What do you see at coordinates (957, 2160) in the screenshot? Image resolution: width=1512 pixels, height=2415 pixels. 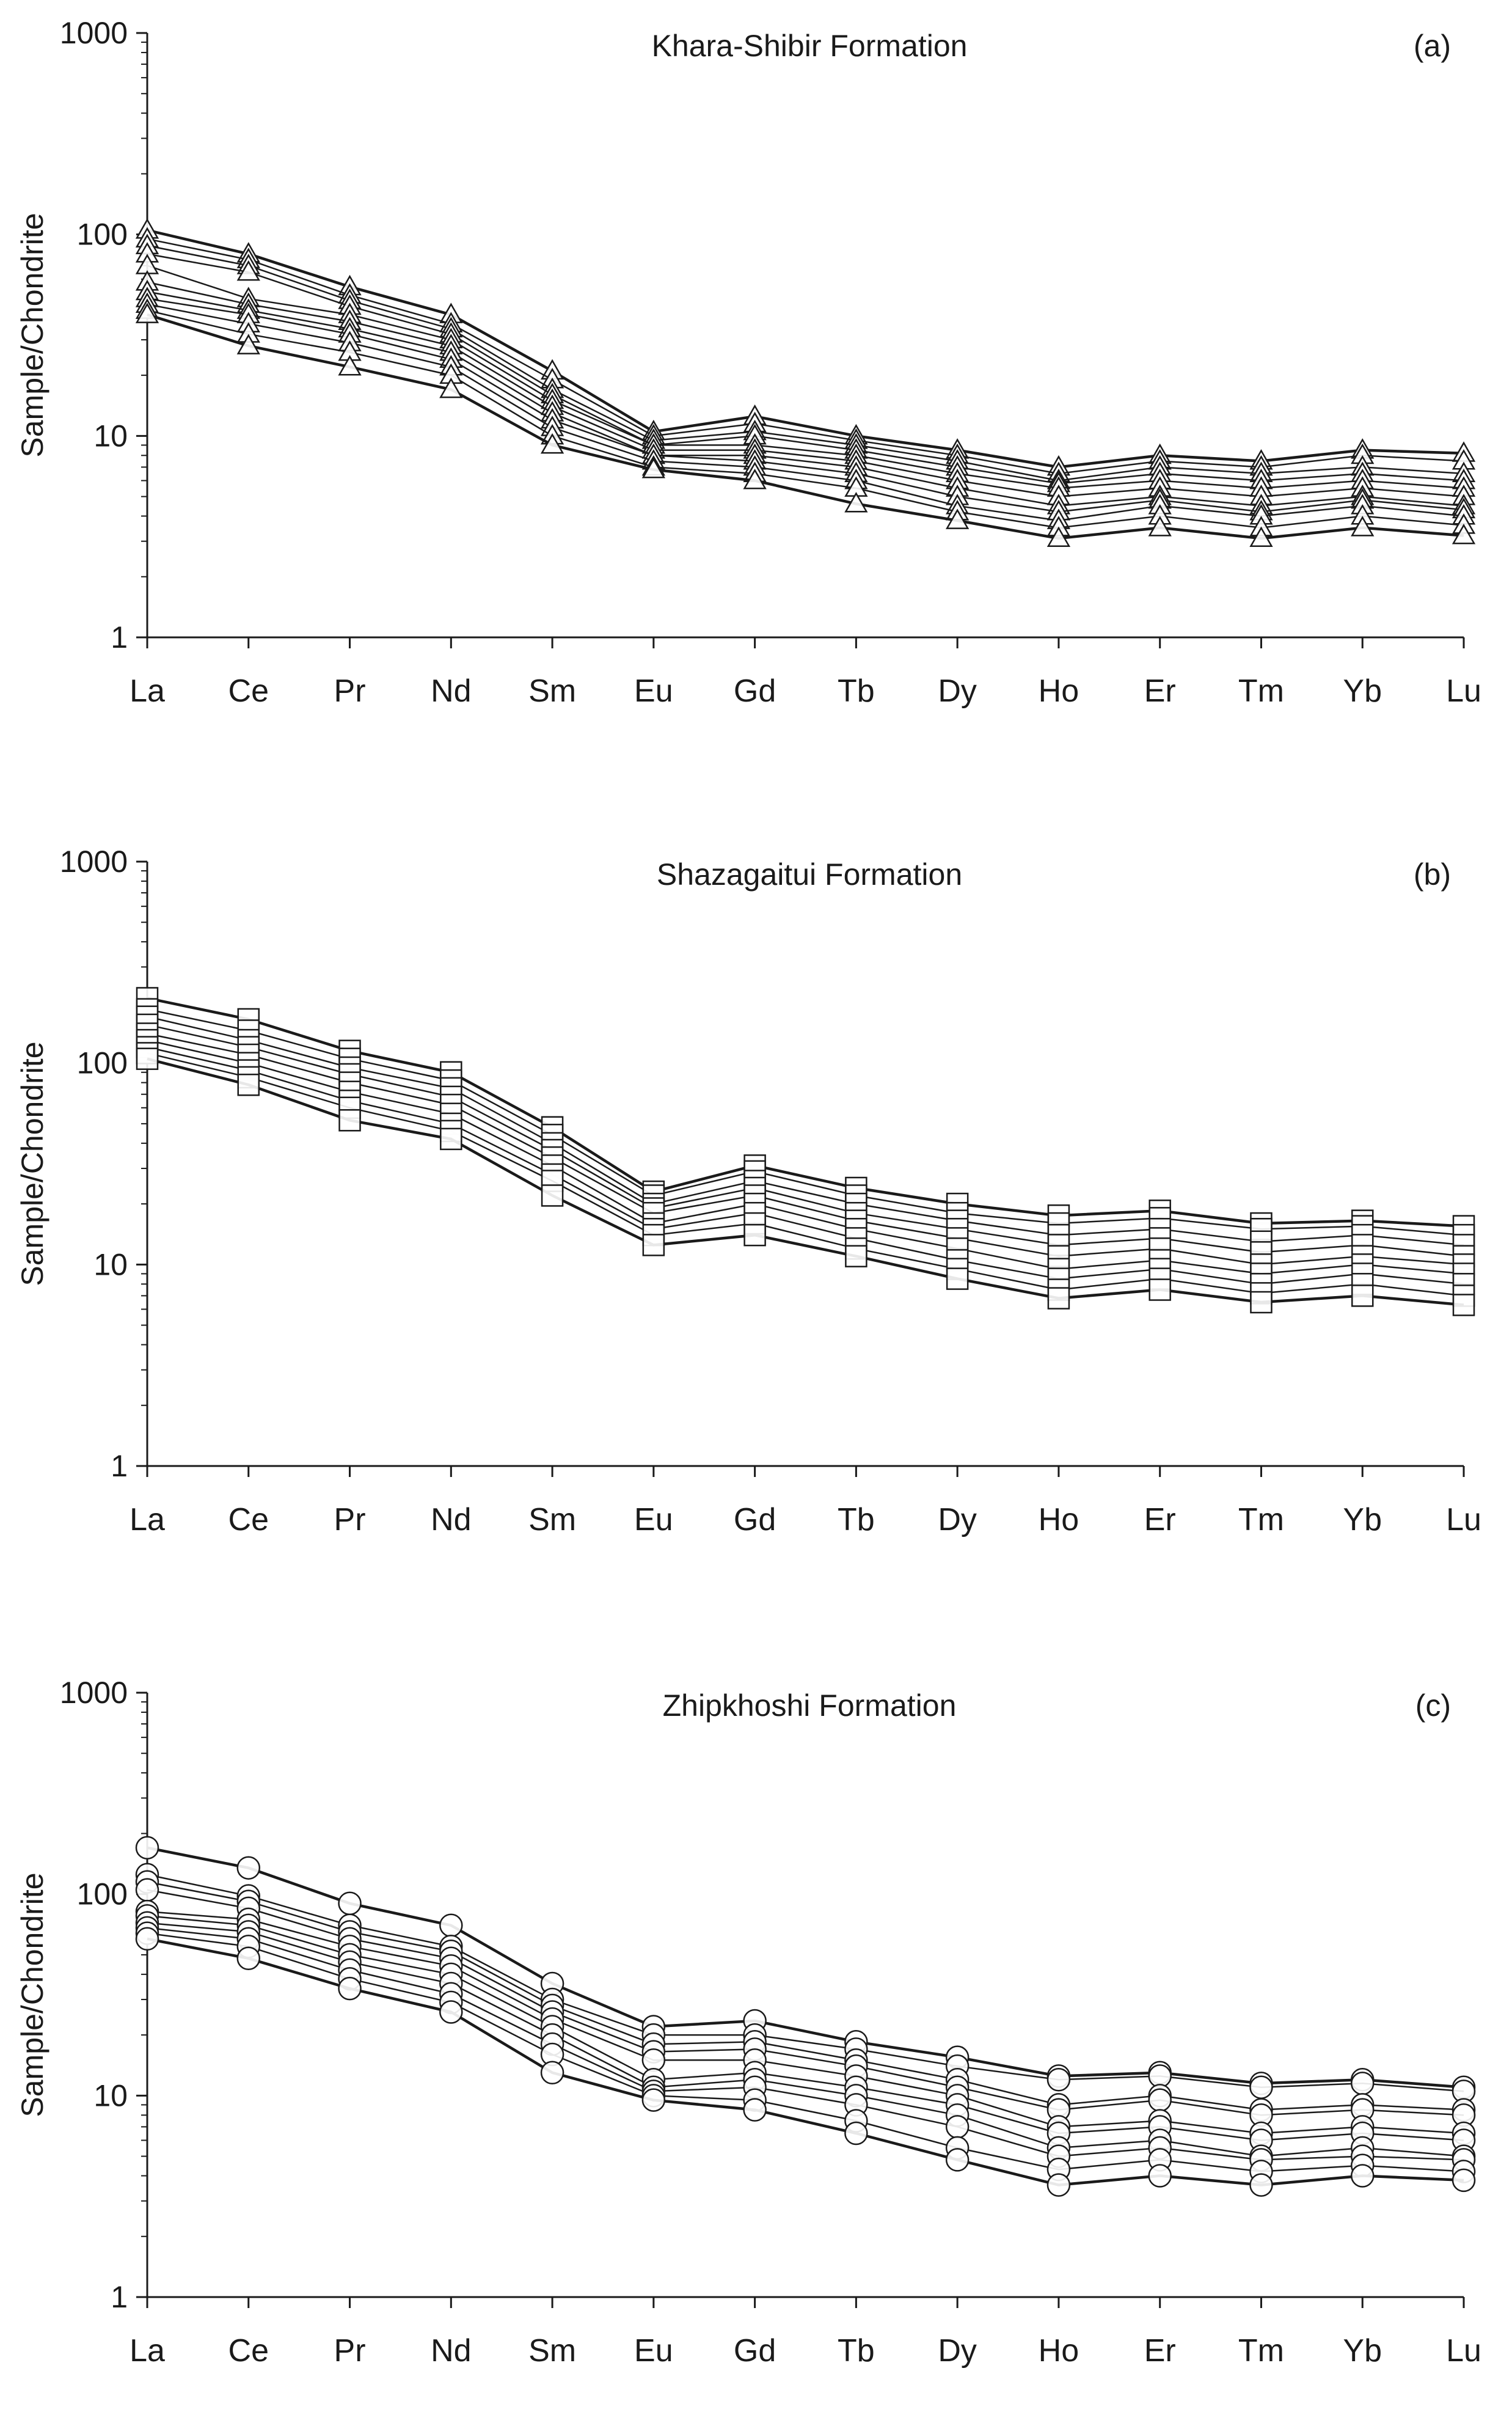 I see `data-point-s10-dy` at bounding box center [957, 2160].